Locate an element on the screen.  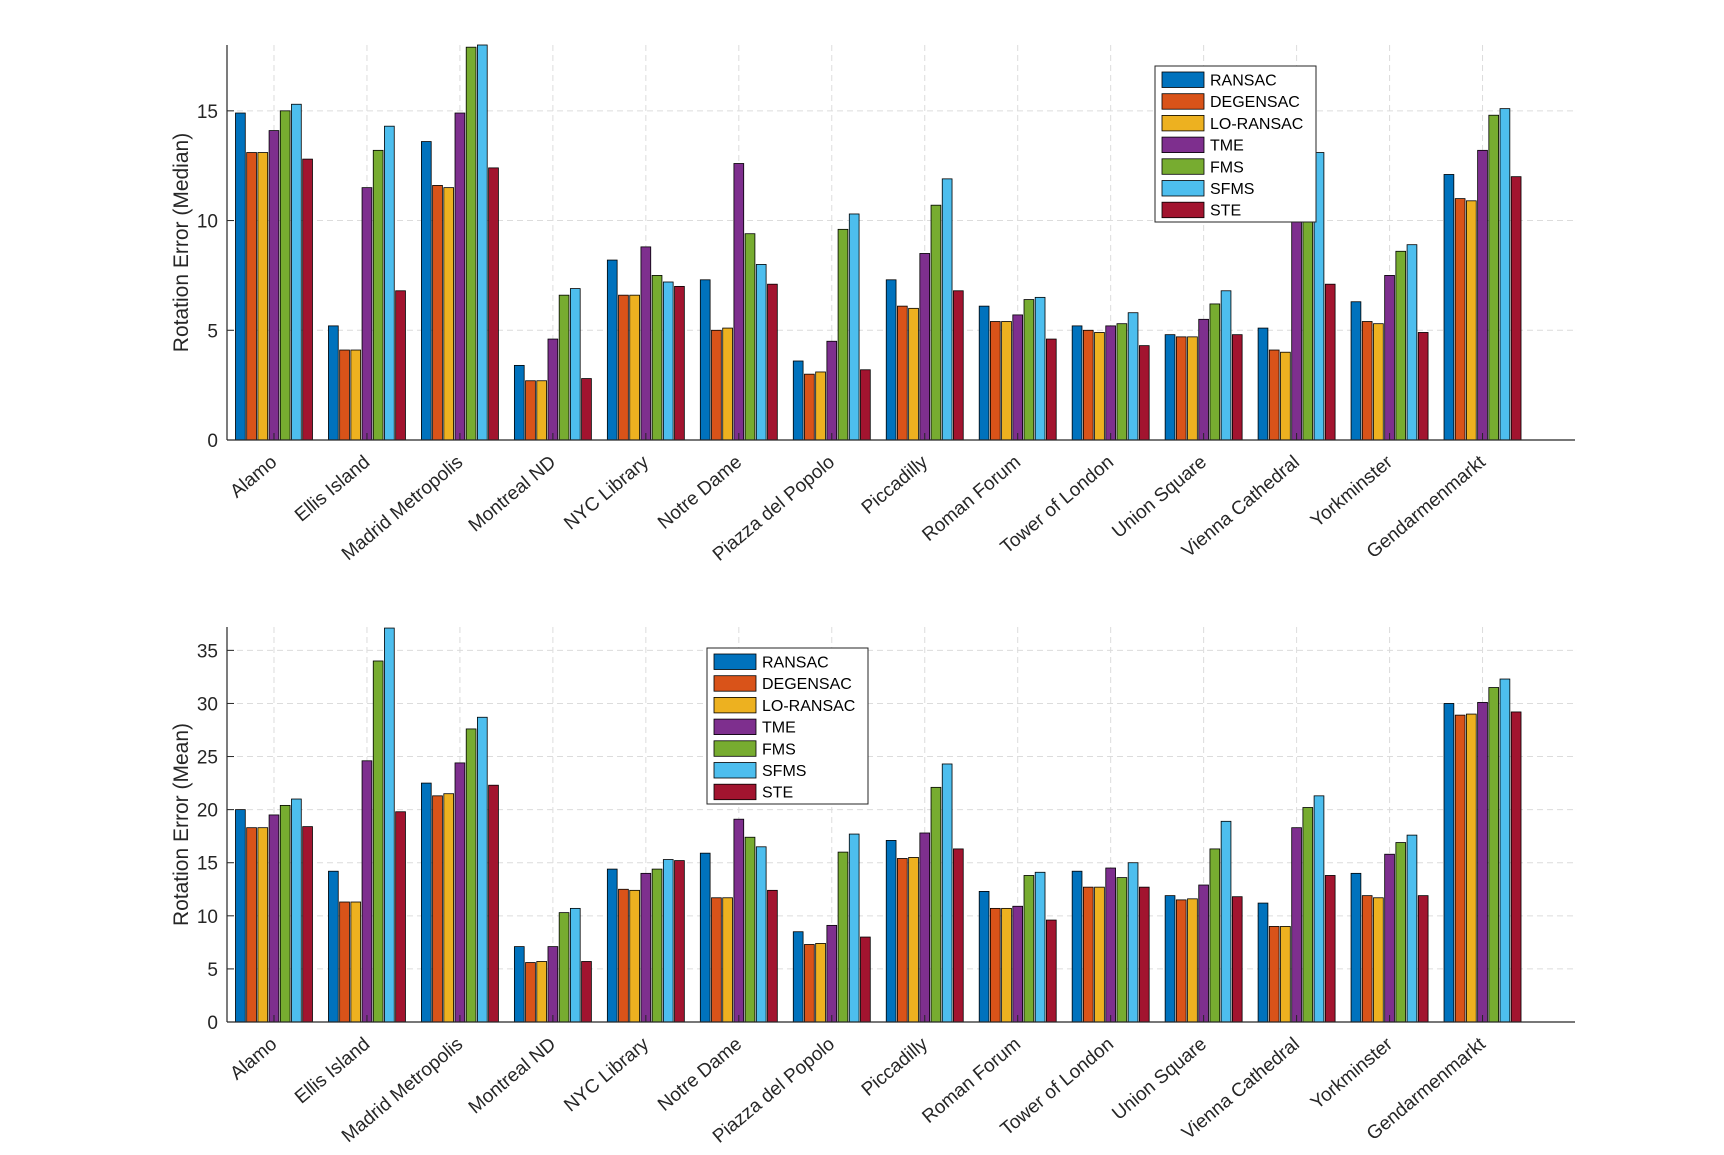
bar-ransac-madrid-metropolis is located at coordinates (426, 902).